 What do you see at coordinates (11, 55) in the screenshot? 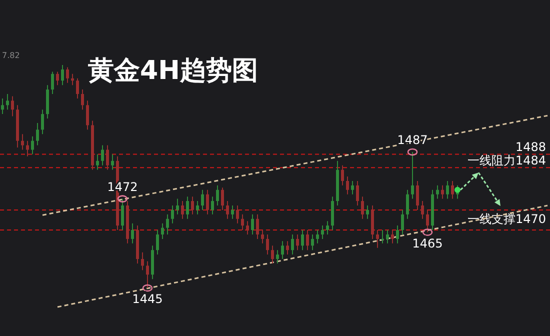
I see `text: 7.82` at bounding box center [11, 55].